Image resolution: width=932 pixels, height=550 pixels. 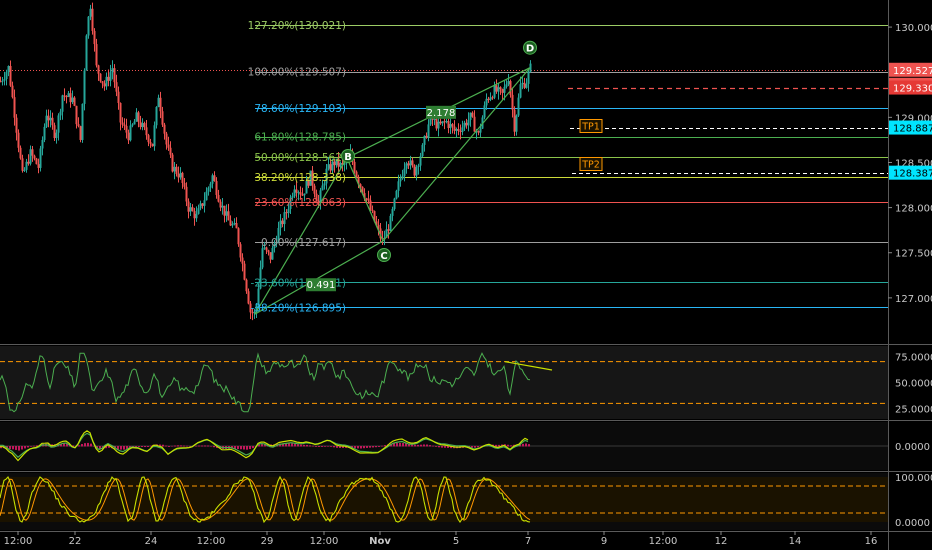 I want to click on price-tick-label: 128.000, so click(x=913, y=209).